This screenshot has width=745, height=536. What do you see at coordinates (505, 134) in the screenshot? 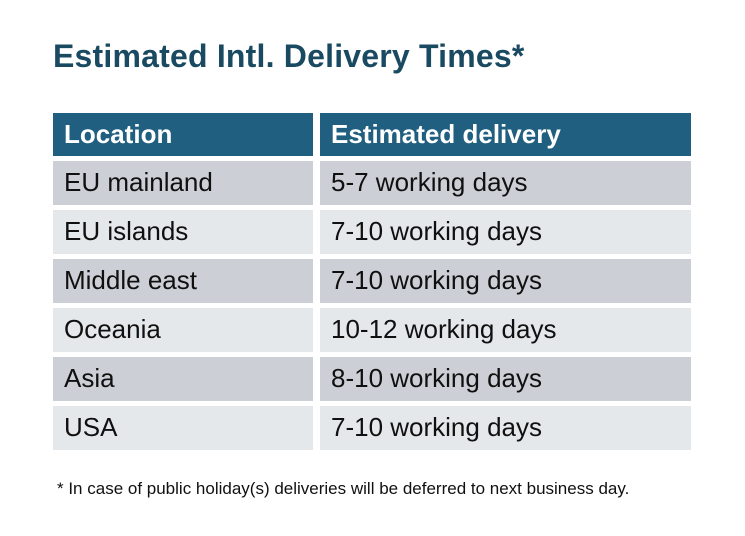
I see `header-cell-estimated-delivery: Estimated delivery` at bounding box center [505, 134].